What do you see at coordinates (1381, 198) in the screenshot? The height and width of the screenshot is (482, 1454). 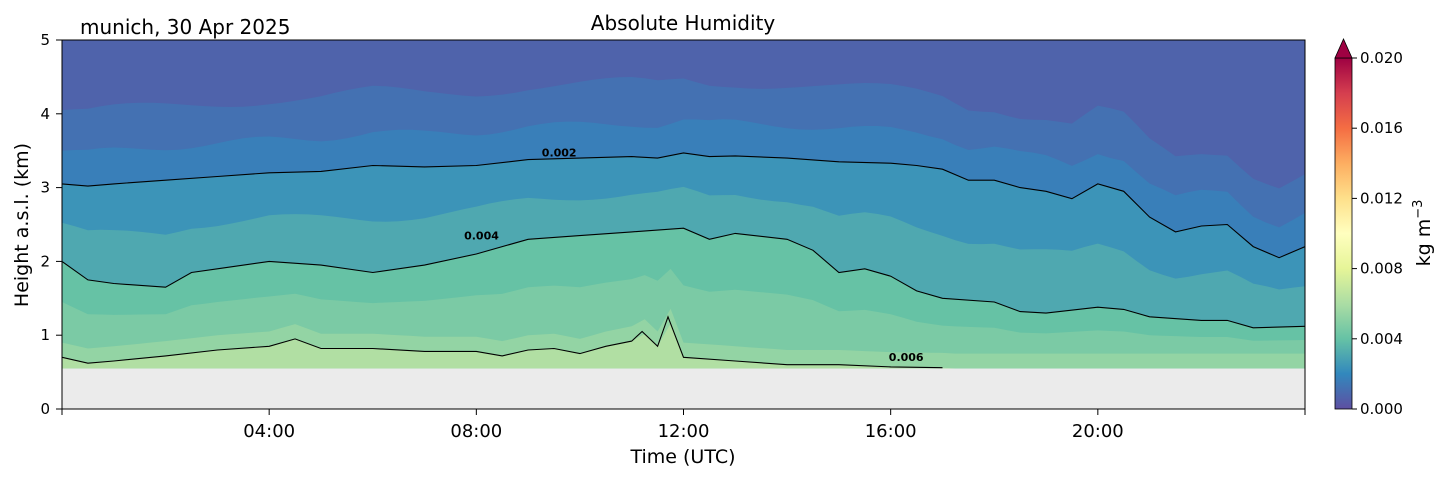 I see `colorbar-tick-label: 0.012` at bounding box center [1381, 198].